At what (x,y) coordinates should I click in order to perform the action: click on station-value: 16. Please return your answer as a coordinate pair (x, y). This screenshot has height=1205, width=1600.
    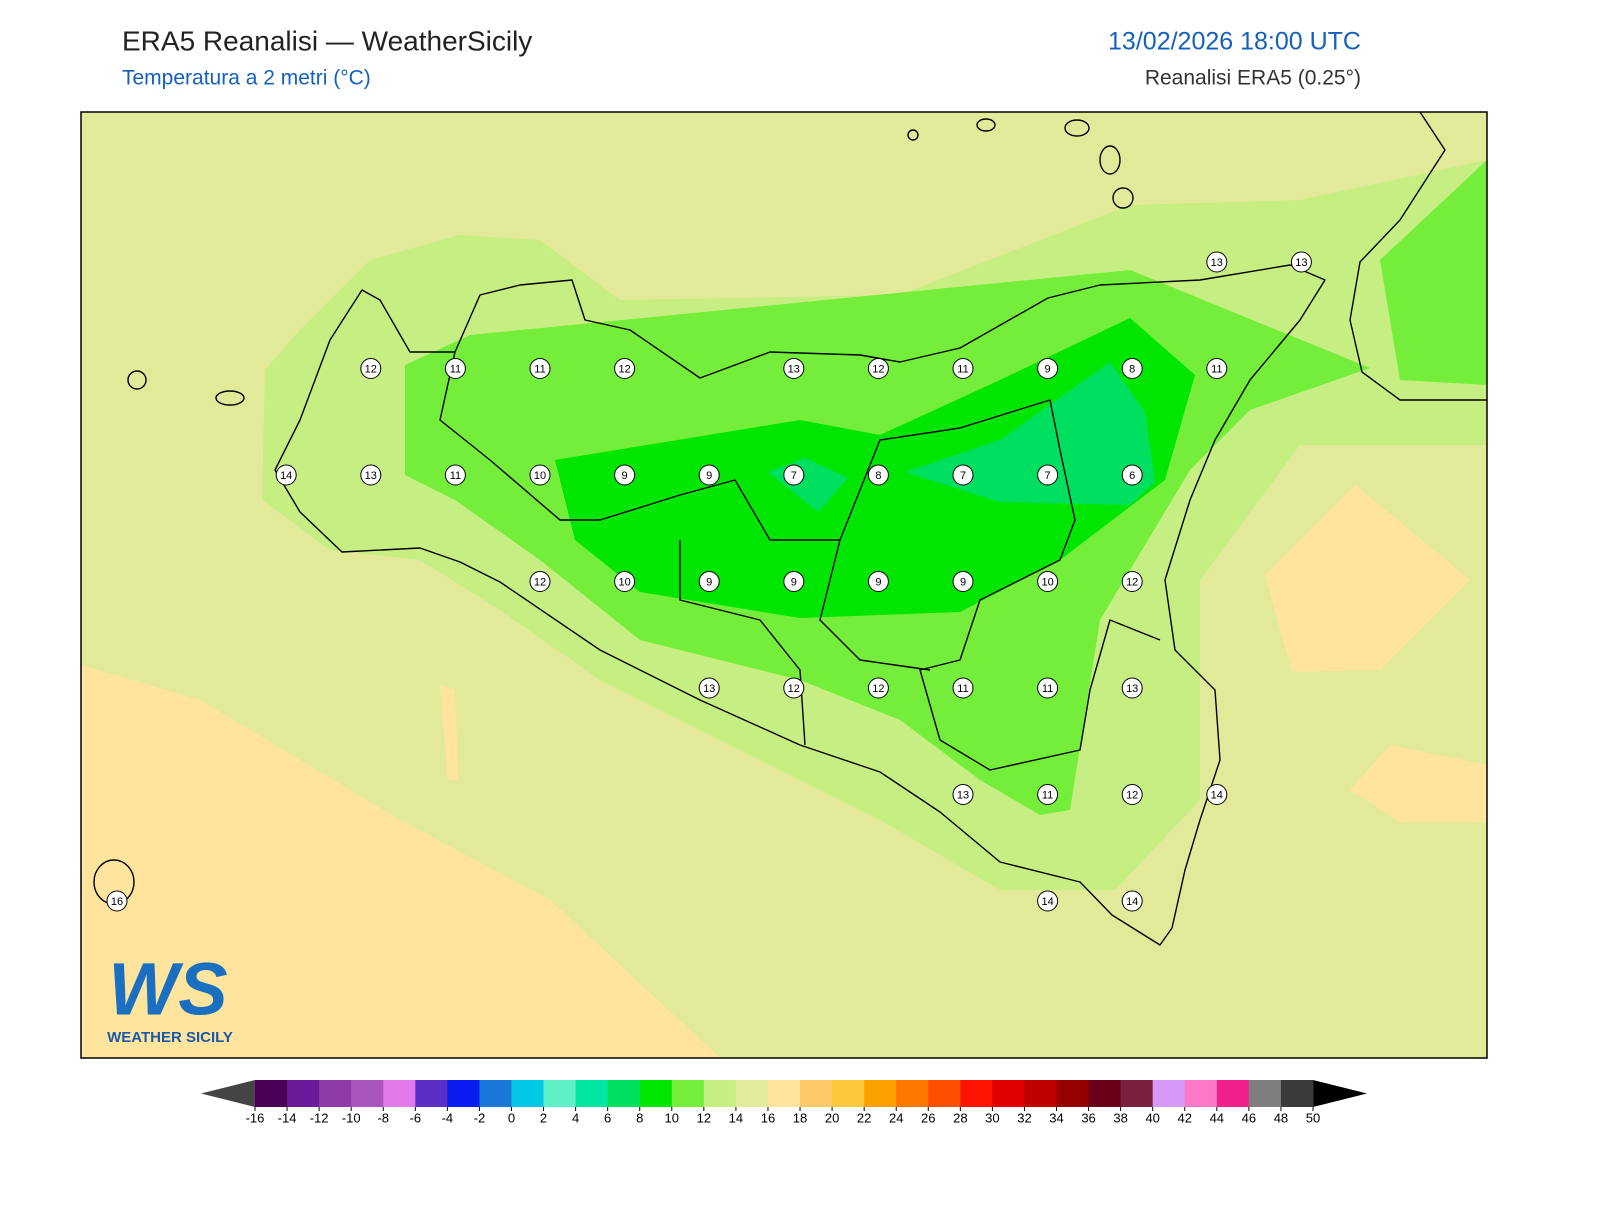
    Looking at the image, I should click on (117, 902).